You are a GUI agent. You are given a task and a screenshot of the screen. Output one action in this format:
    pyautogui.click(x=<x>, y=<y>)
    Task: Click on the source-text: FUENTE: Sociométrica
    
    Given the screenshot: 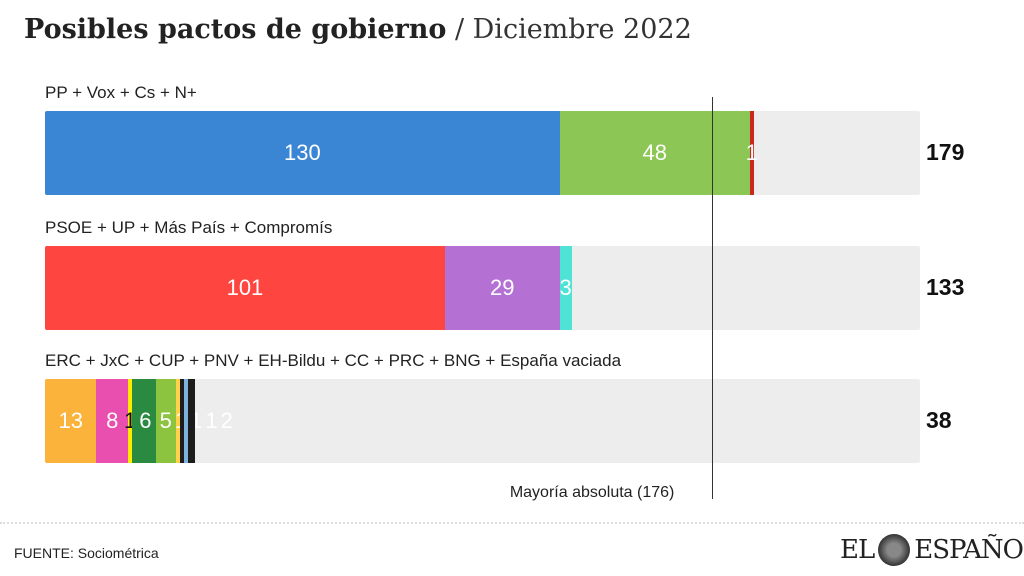 What is the action you would take?
    pyautogui.click(x=86, y=553)
    